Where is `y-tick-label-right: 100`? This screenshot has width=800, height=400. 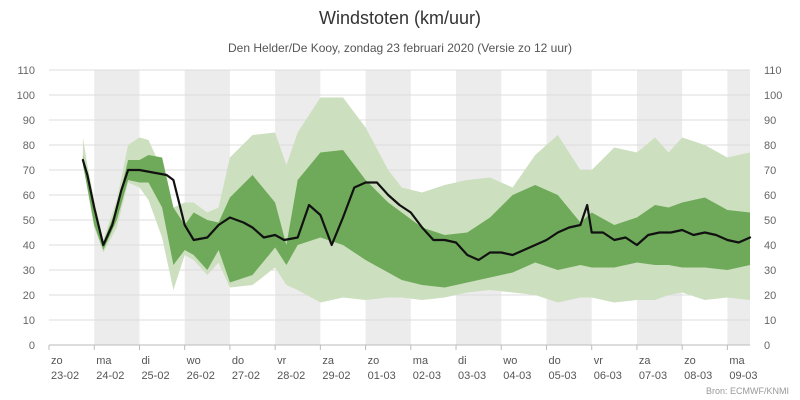 y-tick-label-right: 100 is located at coordinates (773, 96).